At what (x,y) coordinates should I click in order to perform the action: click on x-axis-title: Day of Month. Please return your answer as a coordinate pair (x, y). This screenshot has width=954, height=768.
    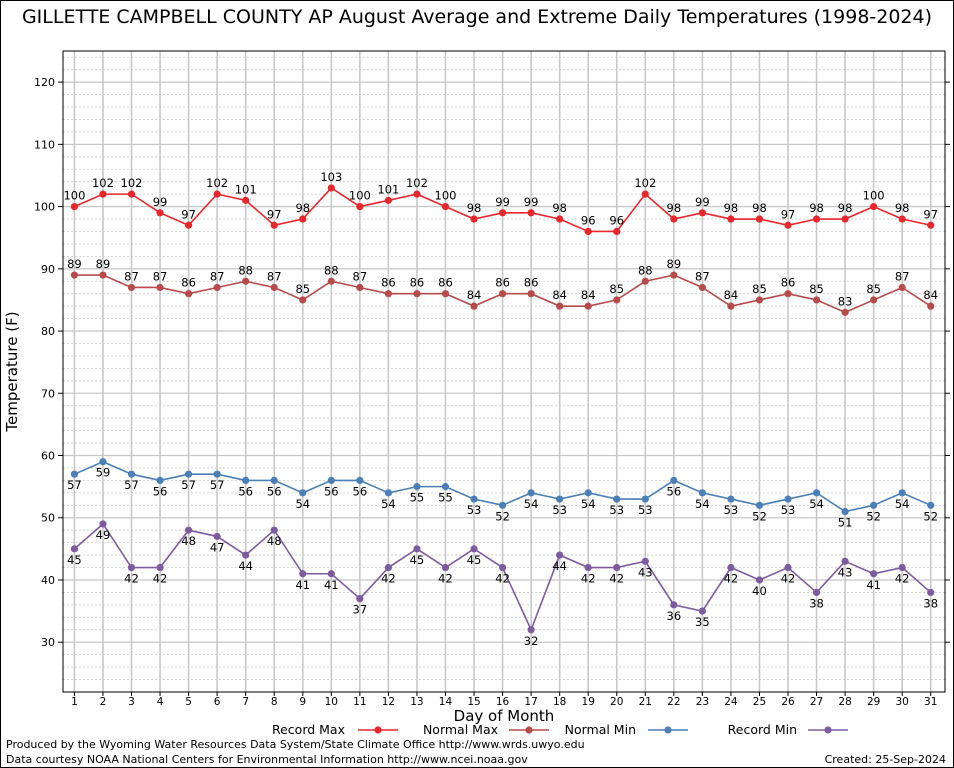
    Looking at the image, I should click on (504, 716).